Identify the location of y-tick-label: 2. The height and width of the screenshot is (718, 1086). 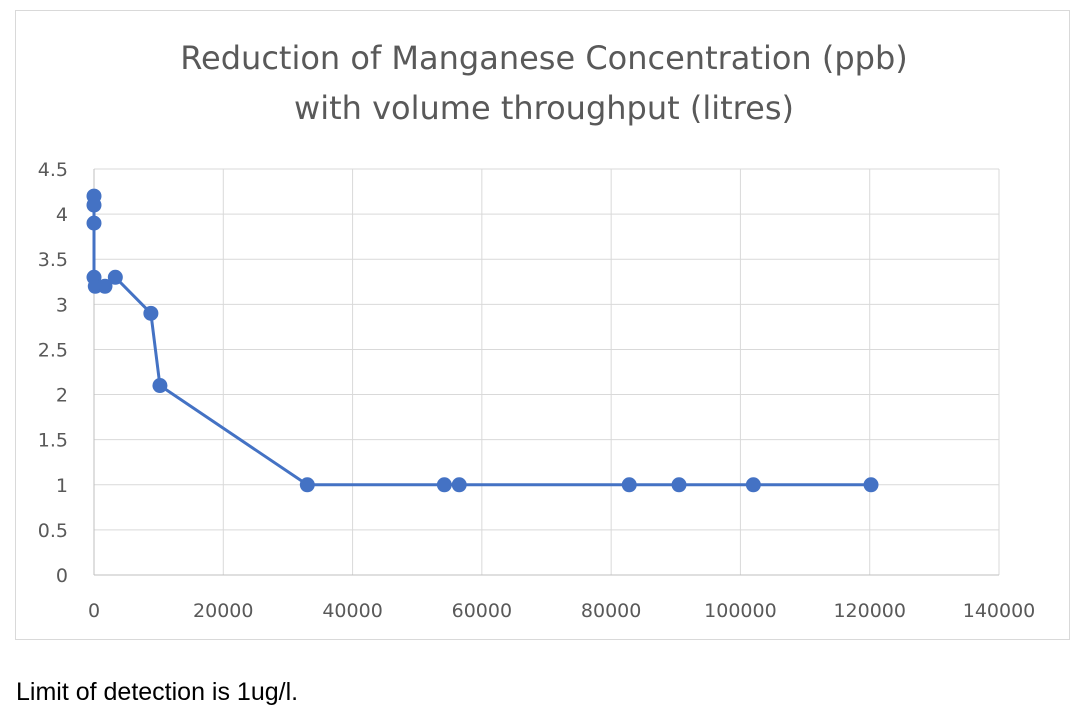
(62, 396).